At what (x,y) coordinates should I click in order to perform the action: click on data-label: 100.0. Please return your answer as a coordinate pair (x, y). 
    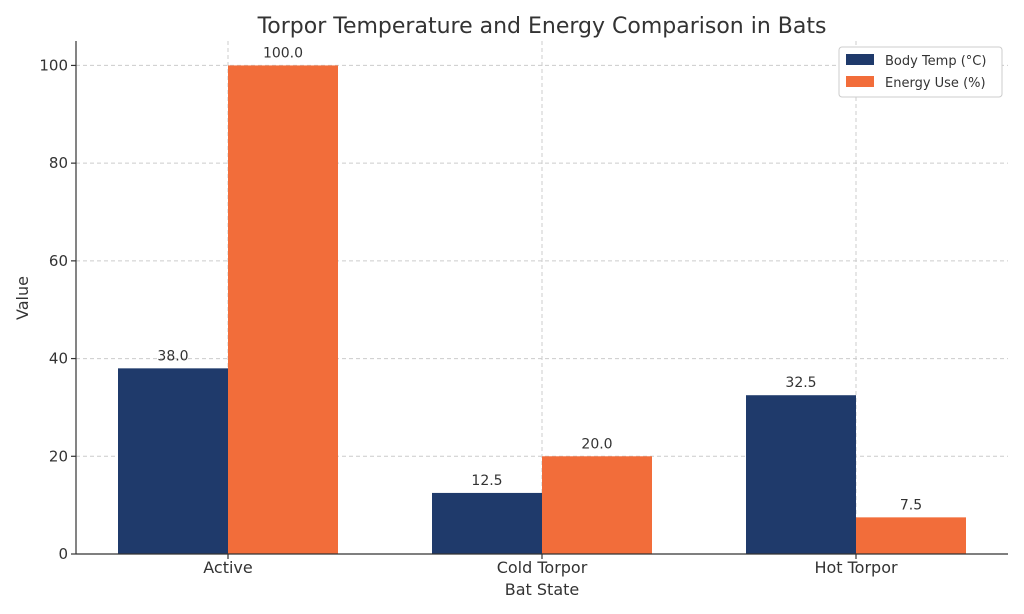
    Looking at the image, I should click on (283, 53).